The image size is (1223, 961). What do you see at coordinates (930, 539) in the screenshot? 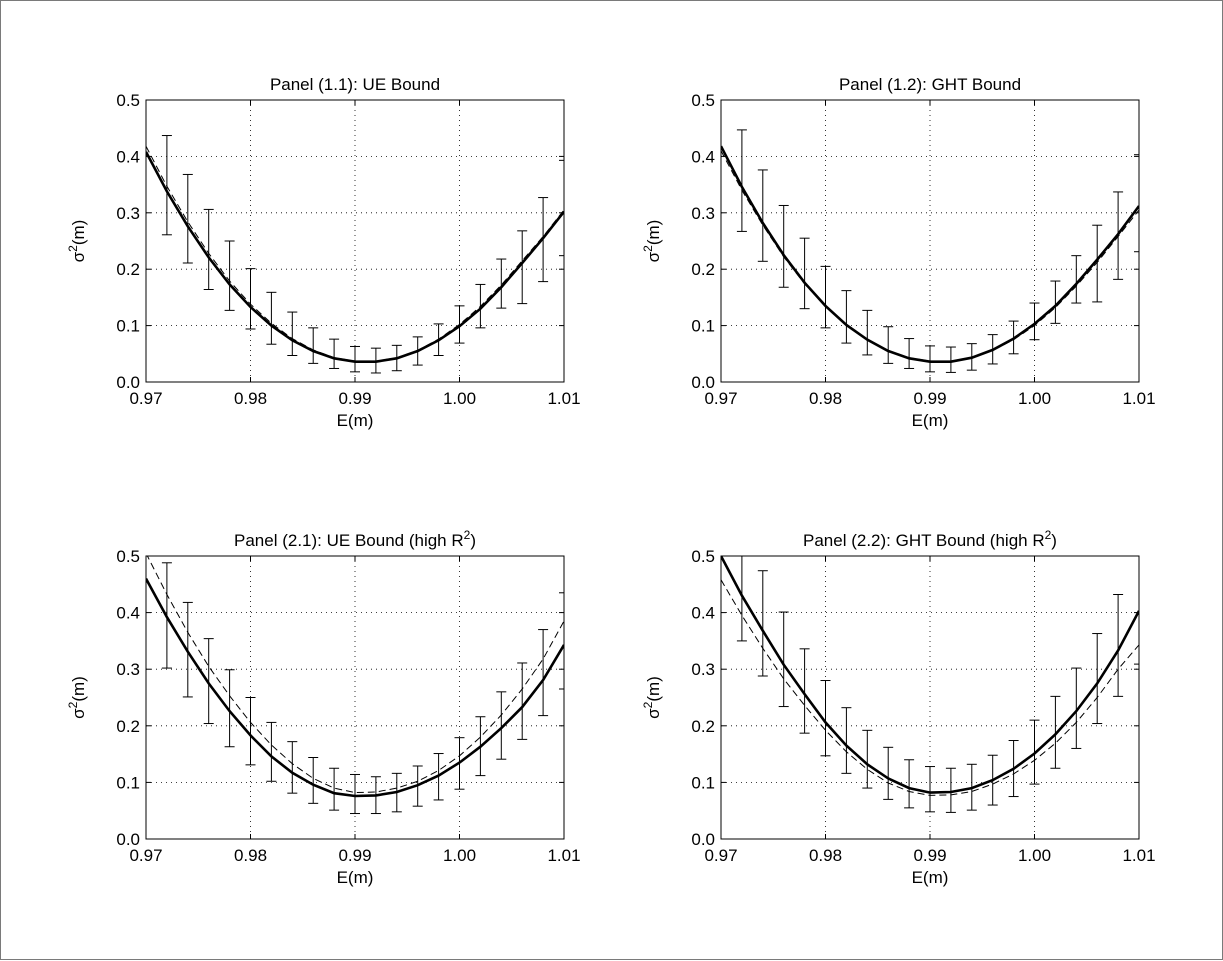
I see `chart-title: Panel (2.2): GHT Bound (high R2)` at bounding box center [930, 539].